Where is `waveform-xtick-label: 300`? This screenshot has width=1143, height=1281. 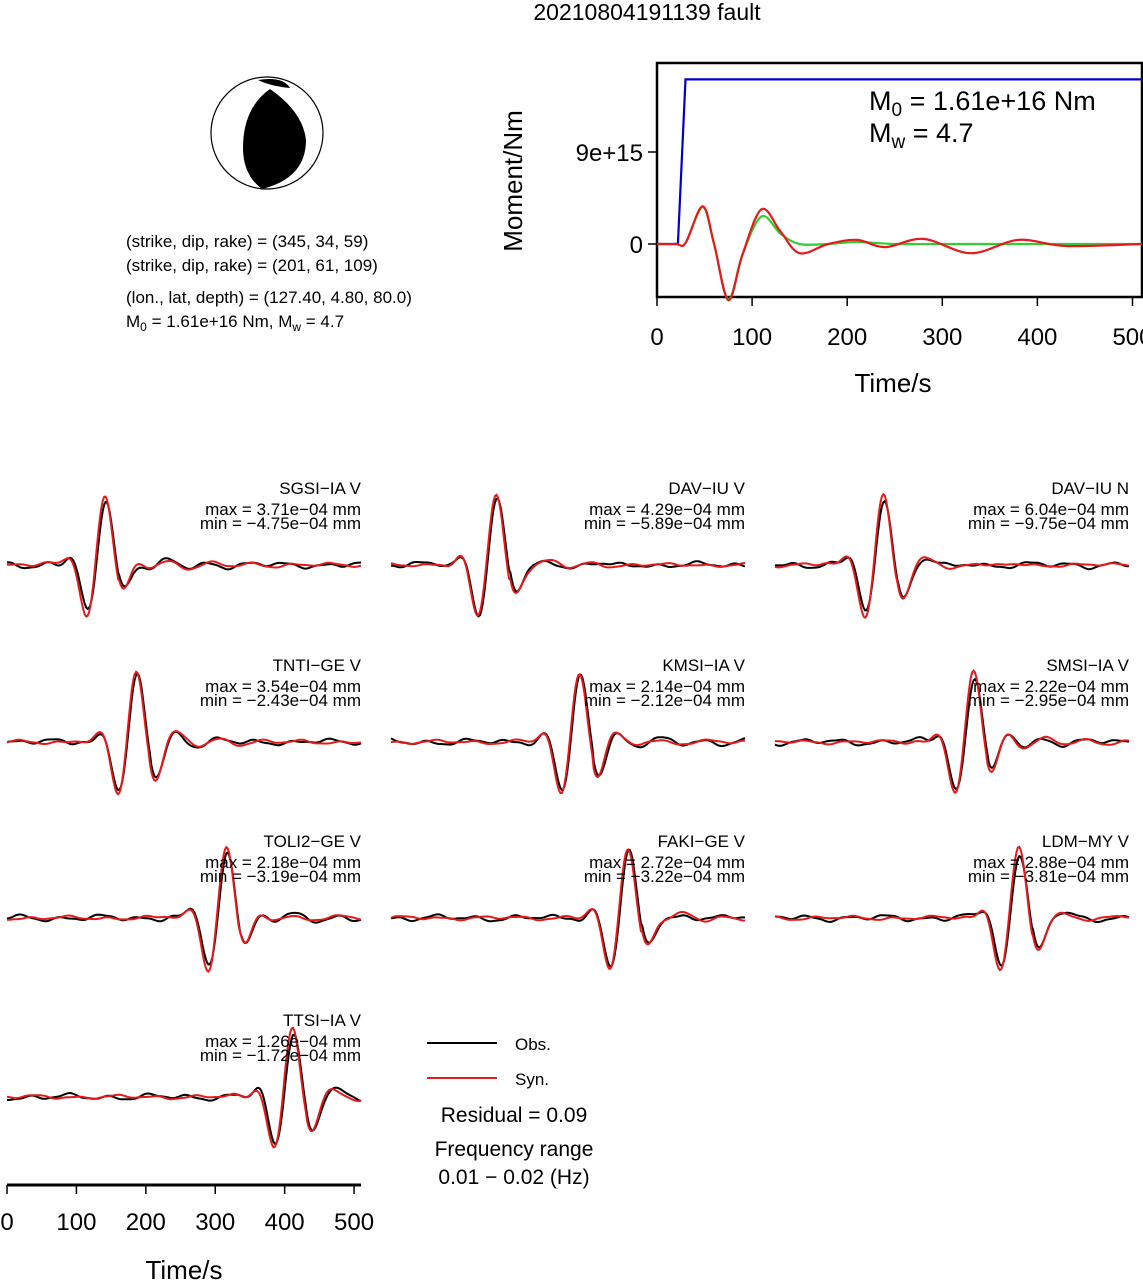
waveform-xtick-label: 300 is located at coordinates (215, 1222).